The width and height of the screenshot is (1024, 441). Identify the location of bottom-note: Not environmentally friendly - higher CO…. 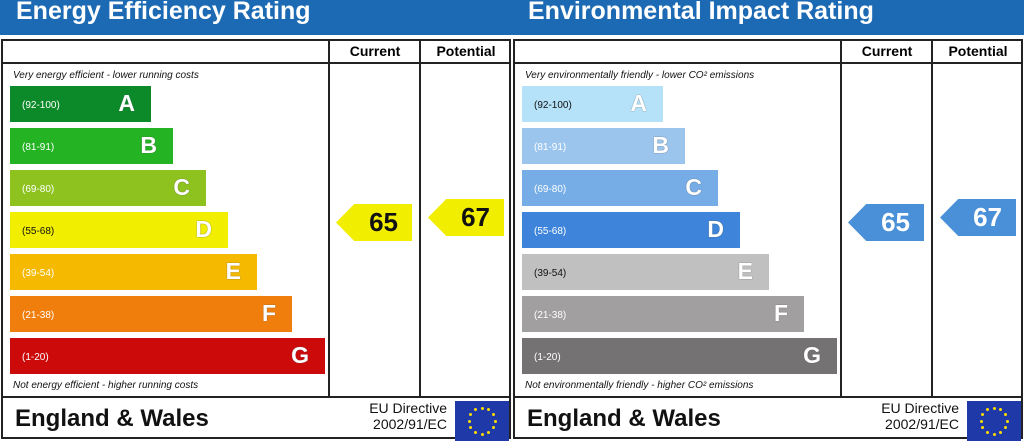
(639, 385).